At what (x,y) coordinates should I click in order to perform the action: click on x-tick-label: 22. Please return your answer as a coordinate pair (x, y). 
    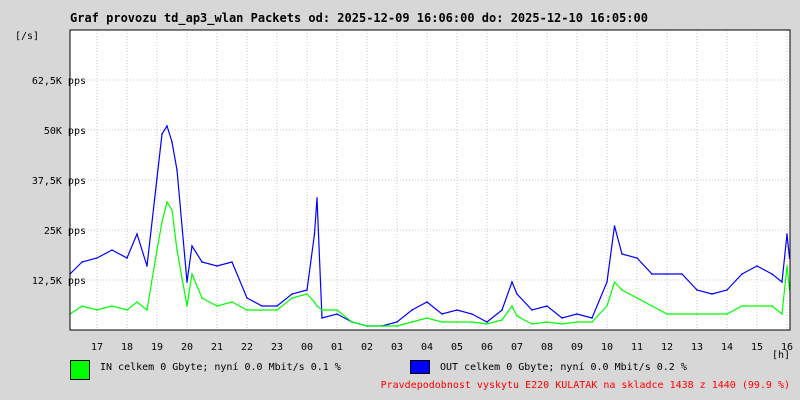
    Looking at the image, I should click on (247, 347).